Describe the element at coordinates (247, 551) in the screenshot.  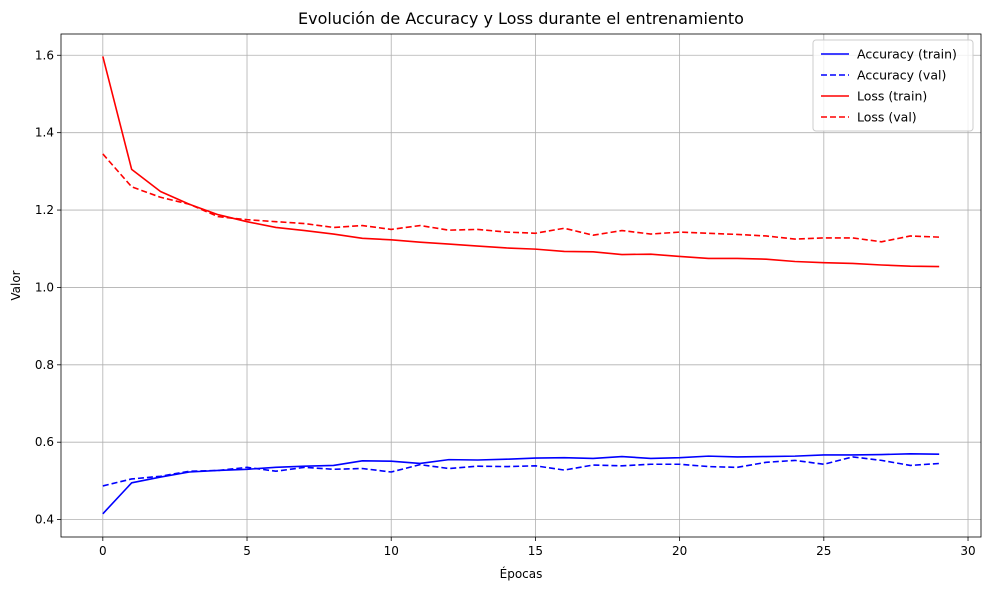
I see `x-tick-label: 5` at that location.